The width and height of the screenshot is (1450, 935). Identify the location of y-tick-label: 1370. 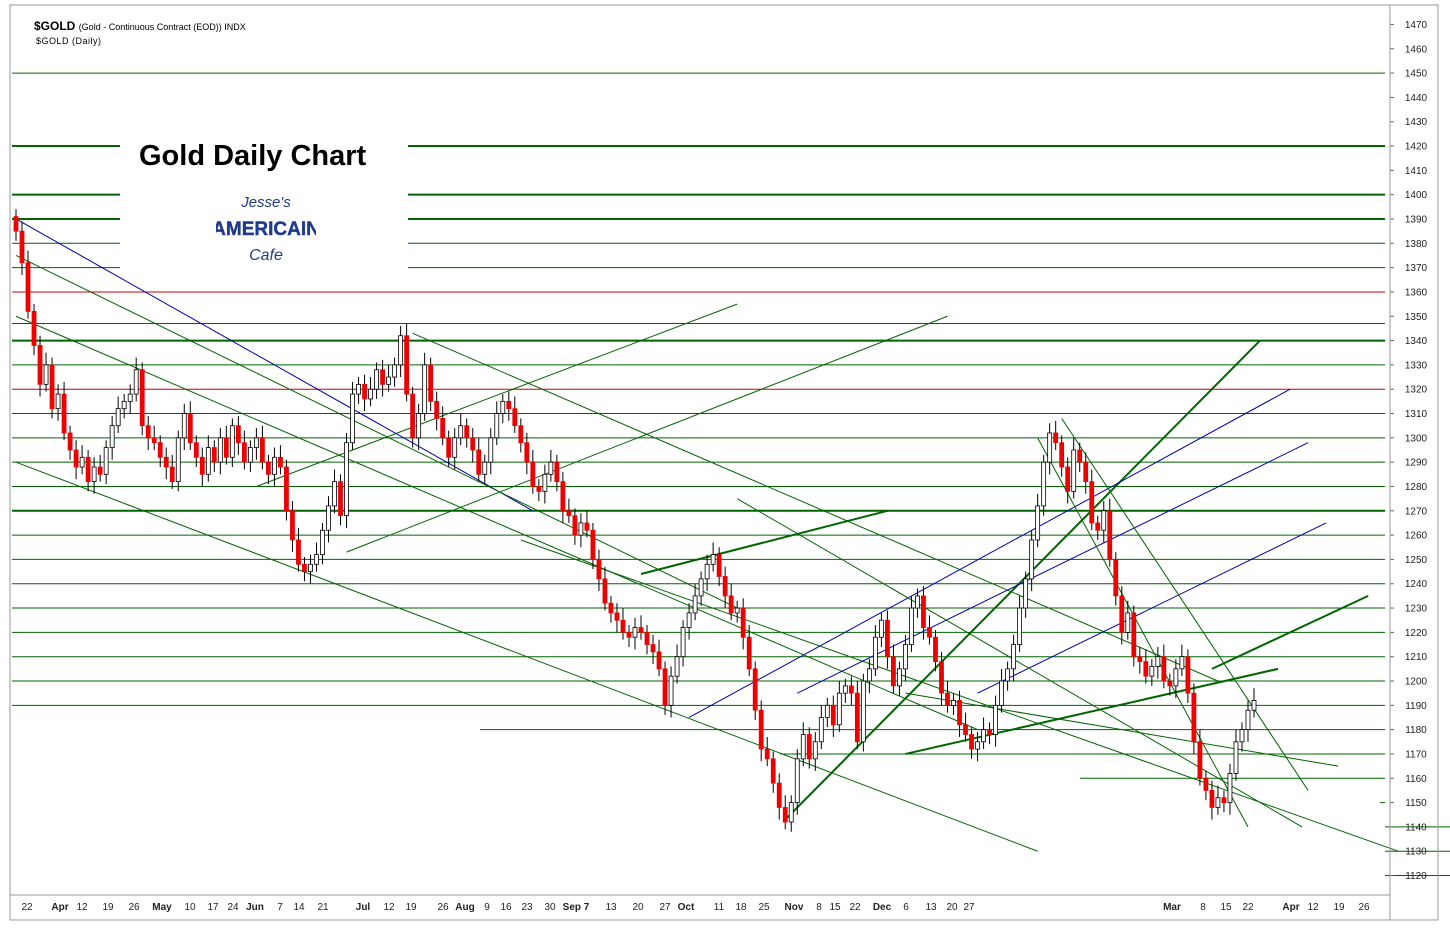
(1416, 268).